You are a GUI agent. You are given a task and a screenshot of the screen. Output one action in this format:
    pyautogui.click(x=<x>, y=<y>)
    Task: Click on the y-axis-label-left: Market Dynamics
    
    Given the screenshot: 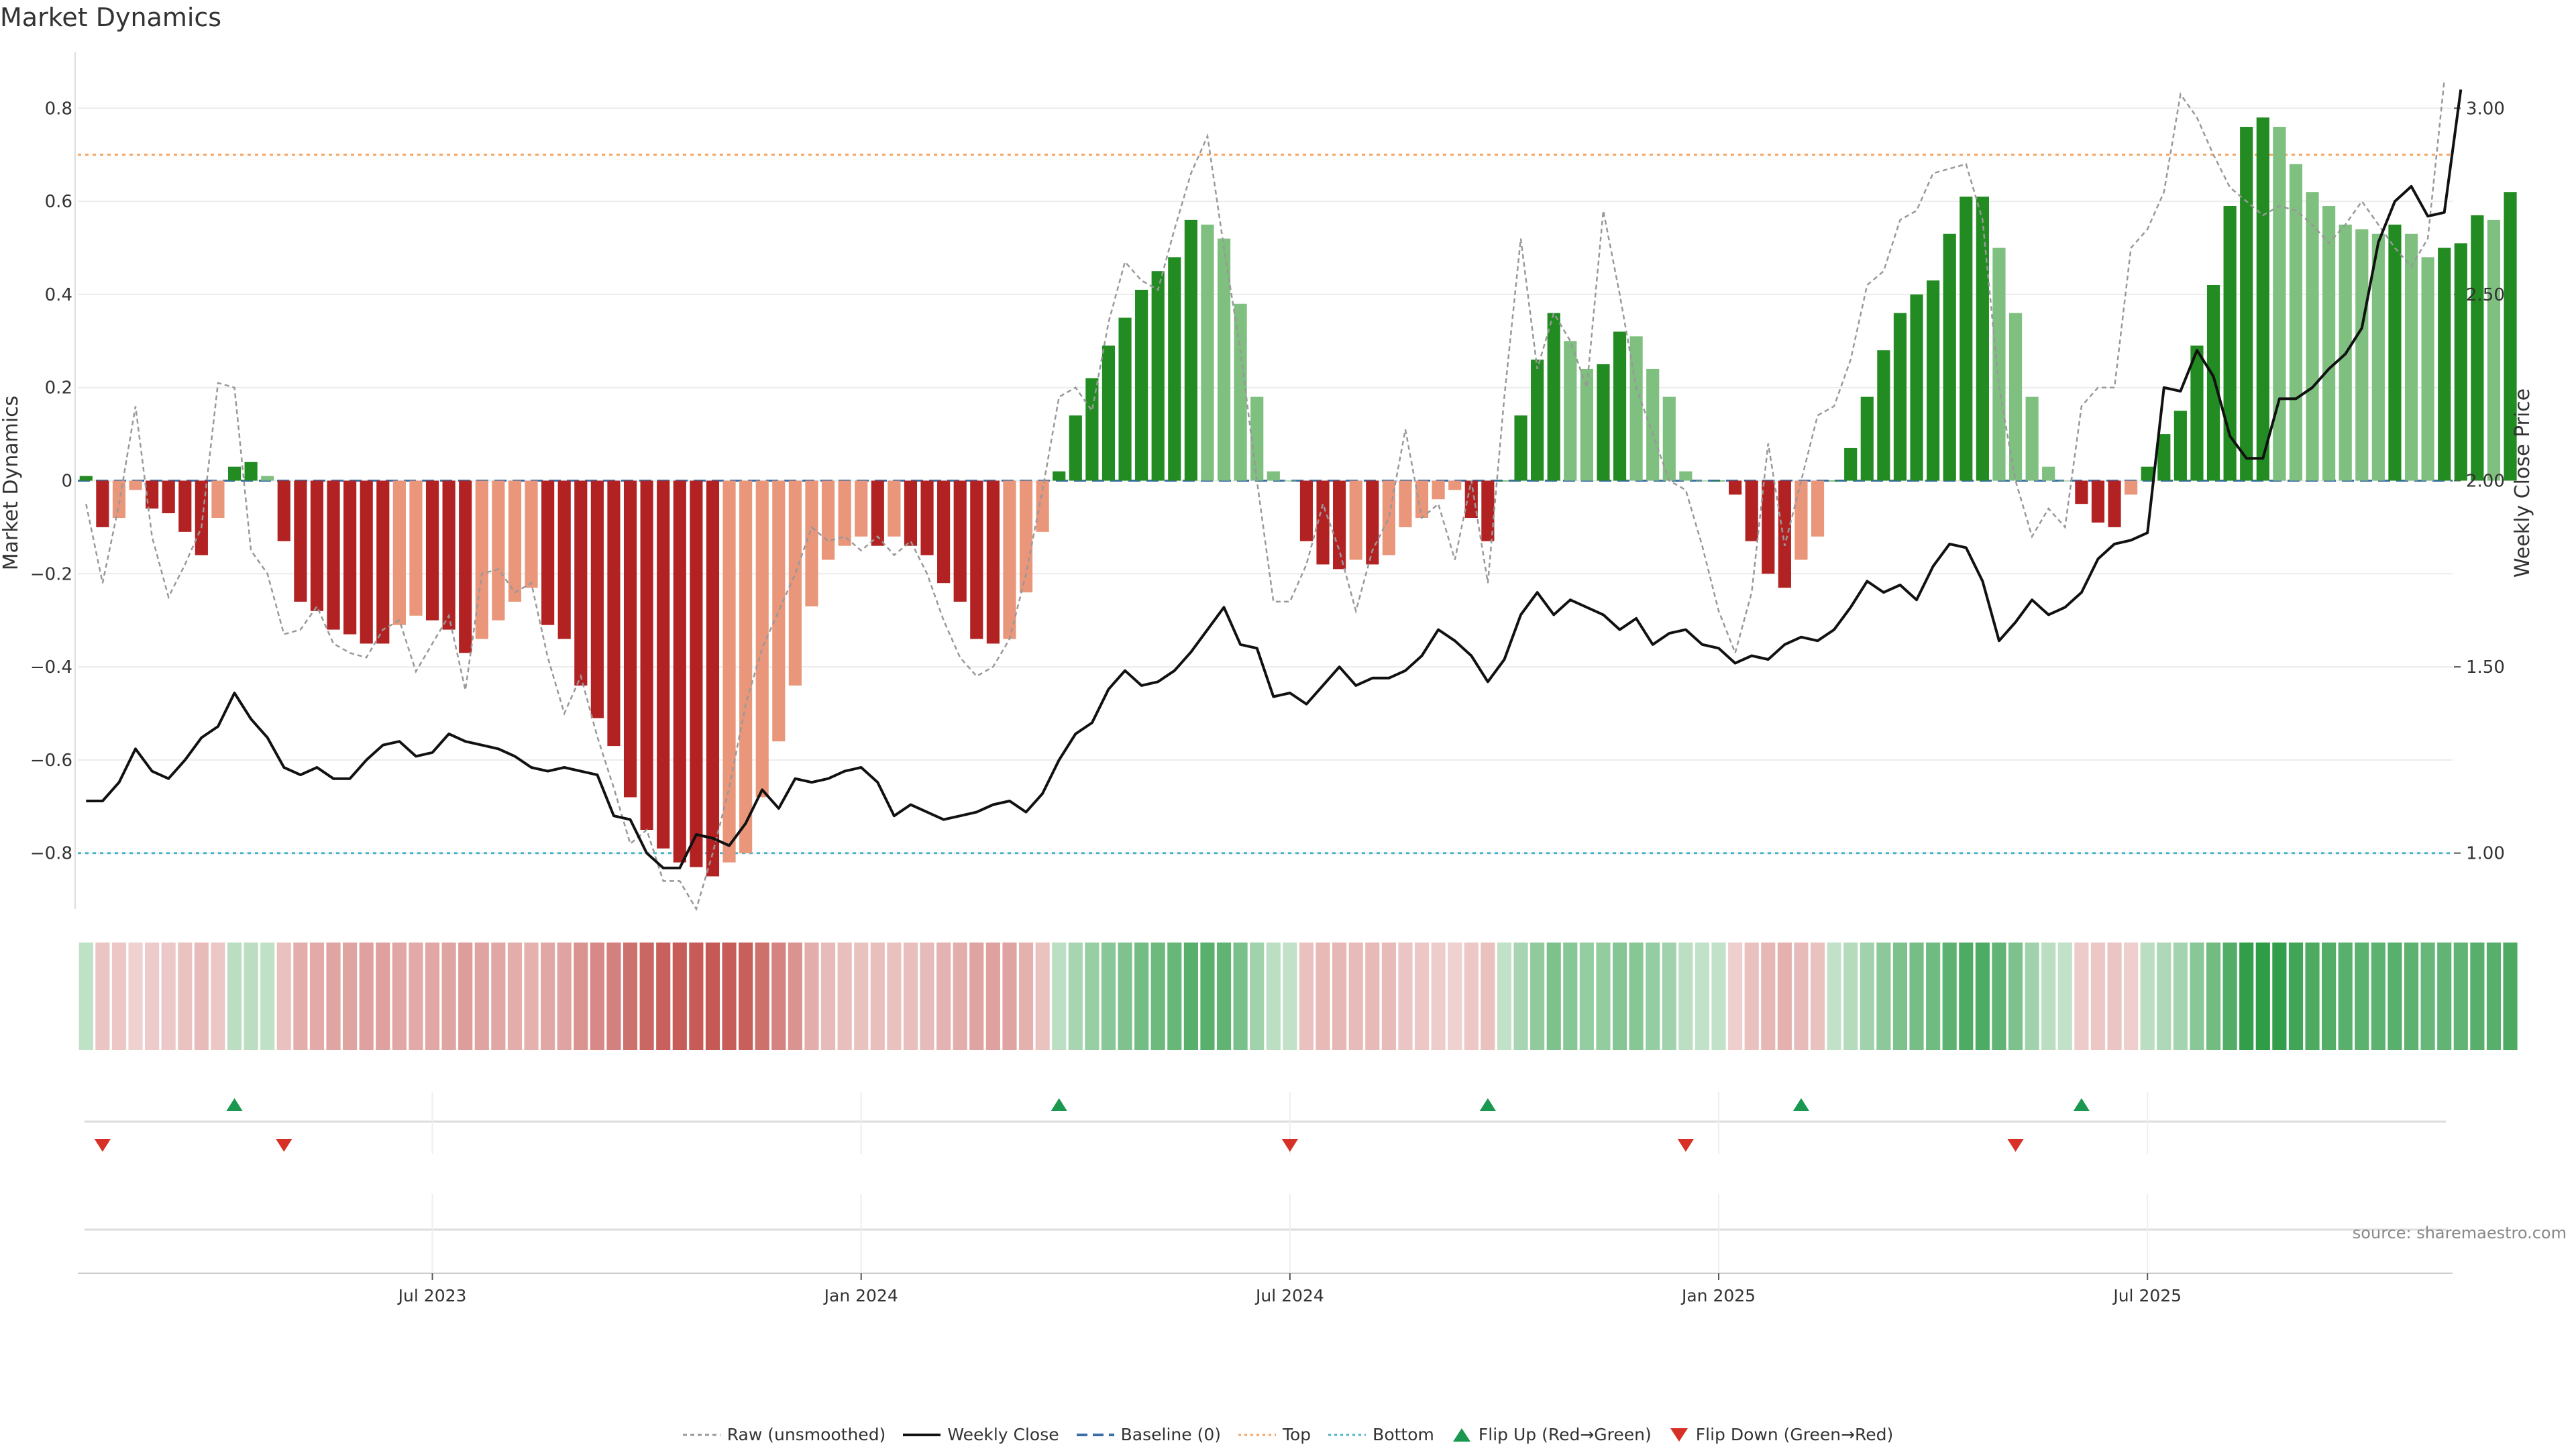 What is the action you would take?
    pyautogui.click(x=11, y=483)
    